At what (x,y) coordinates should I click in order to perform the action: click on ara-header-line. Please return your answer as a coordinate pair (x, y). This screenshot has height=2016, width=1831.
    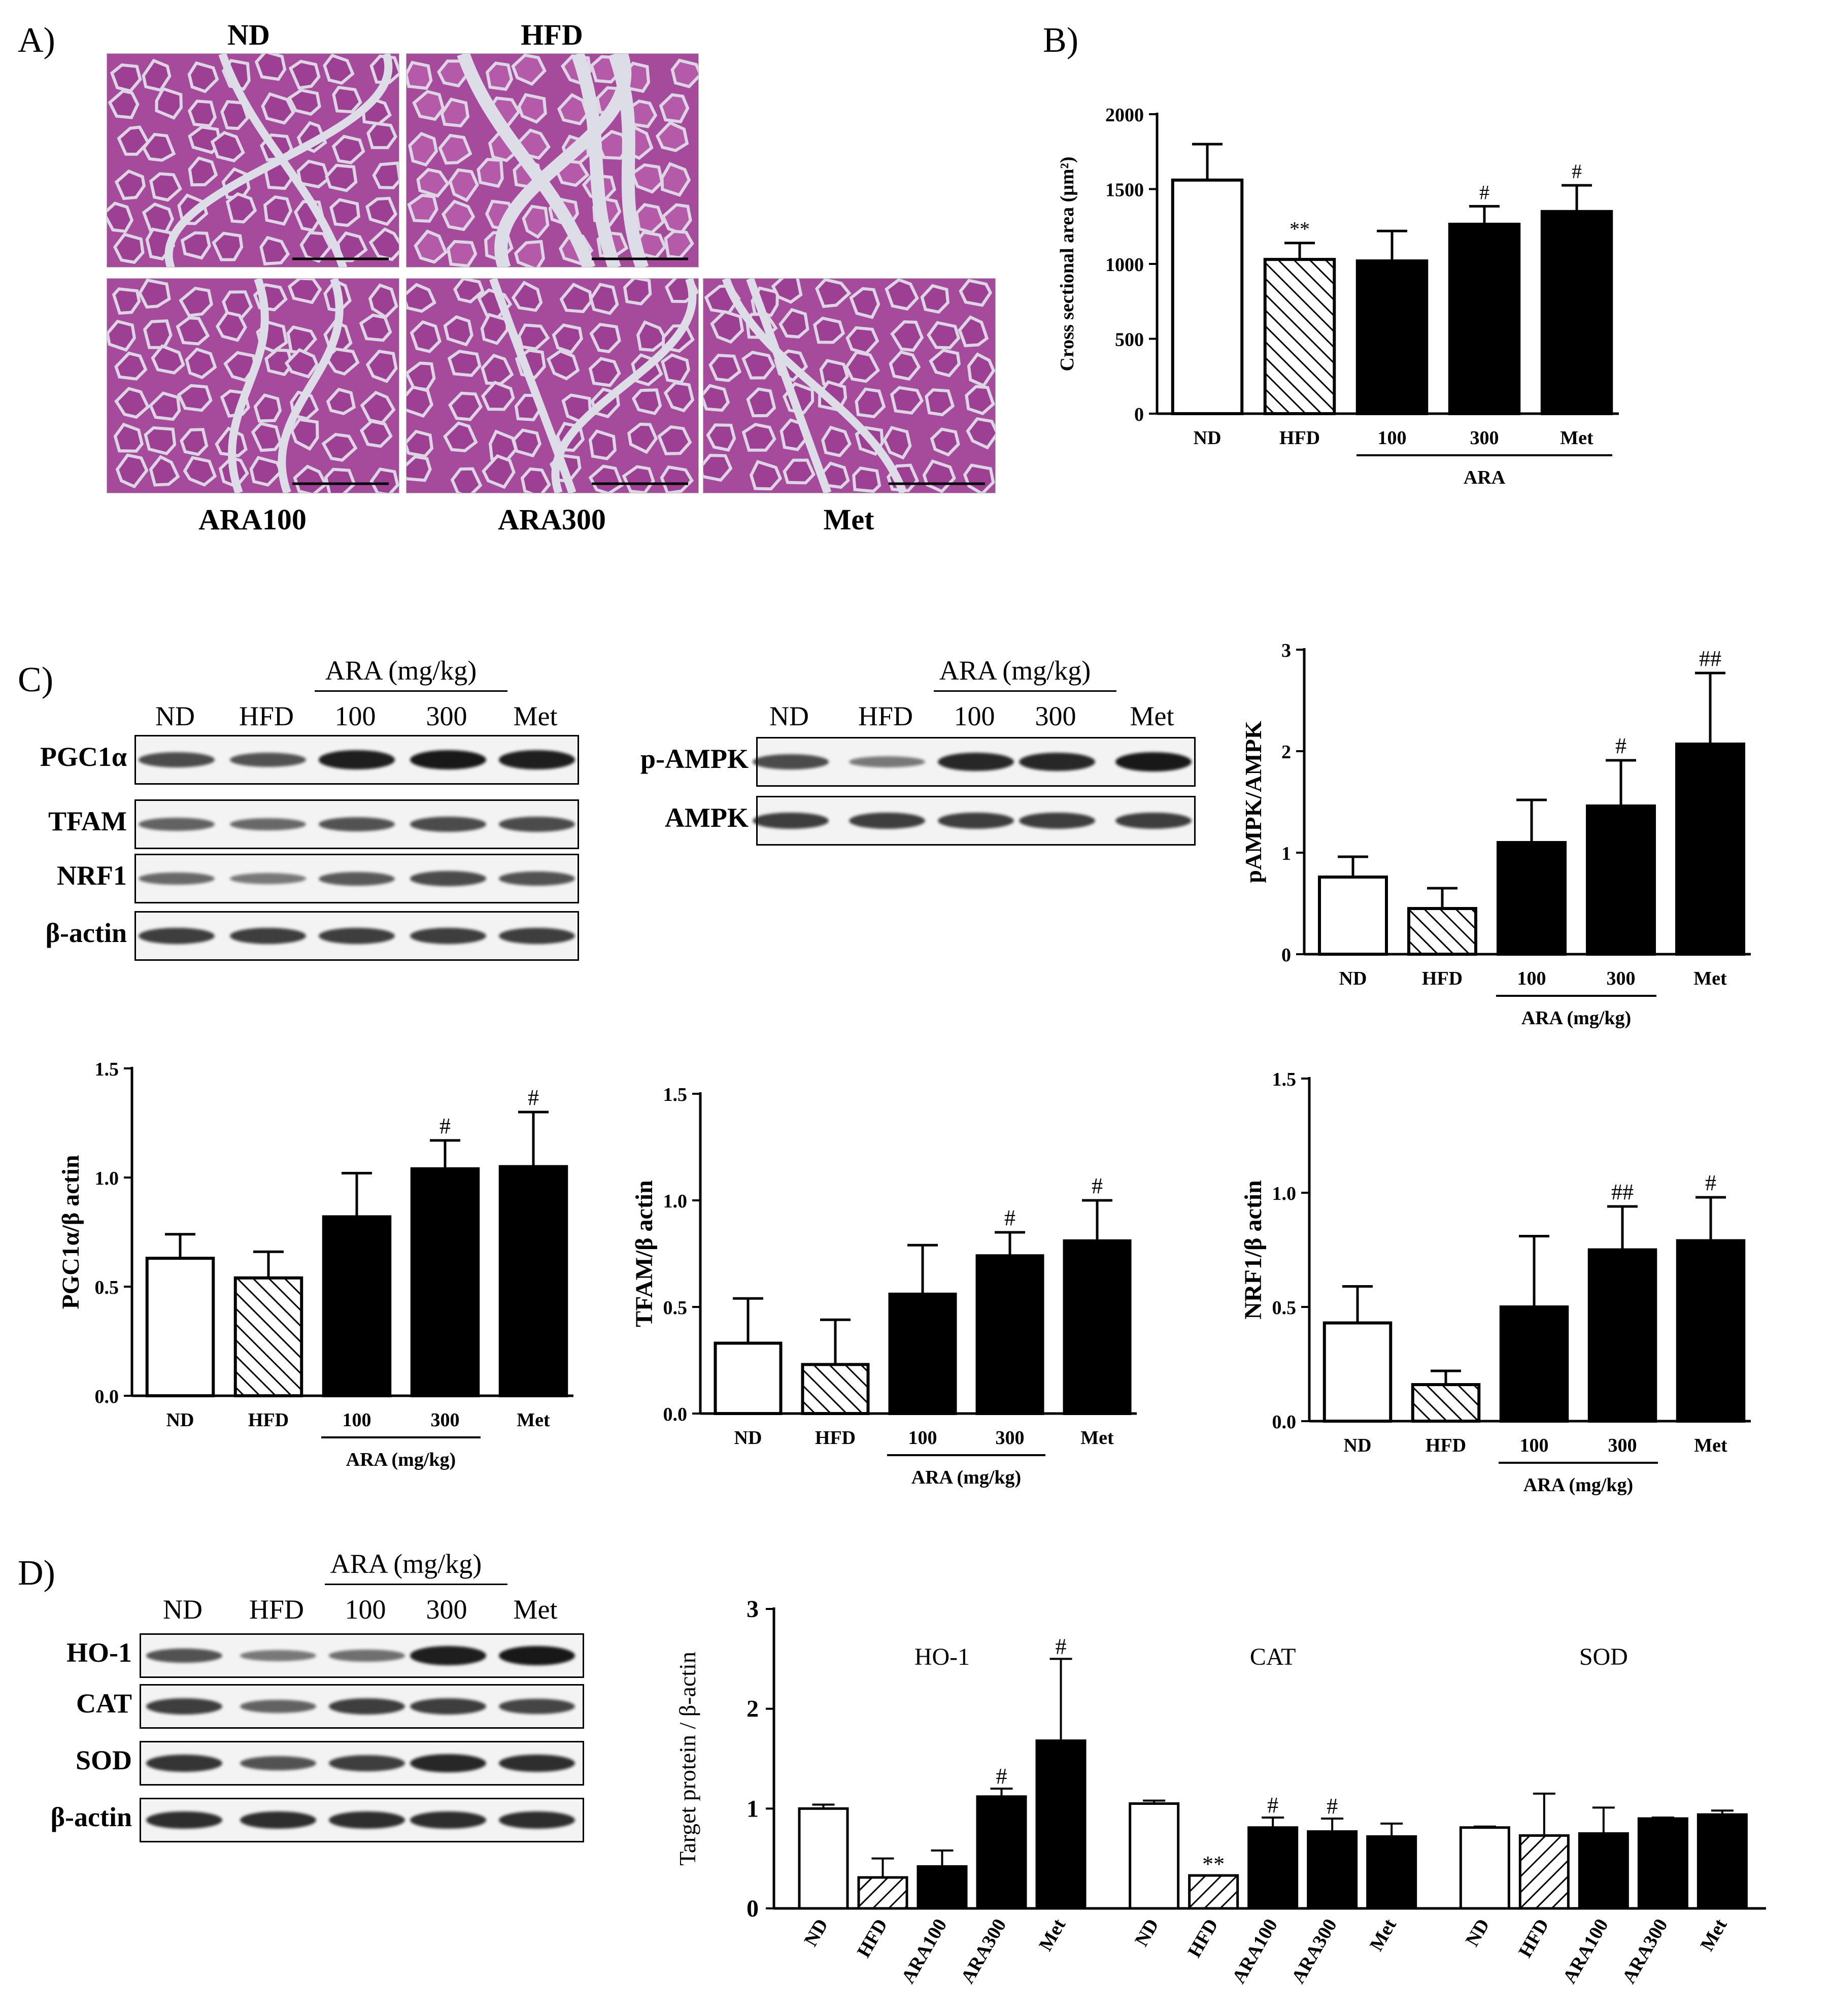
    Looking at the image, I should click on (1025, 691).